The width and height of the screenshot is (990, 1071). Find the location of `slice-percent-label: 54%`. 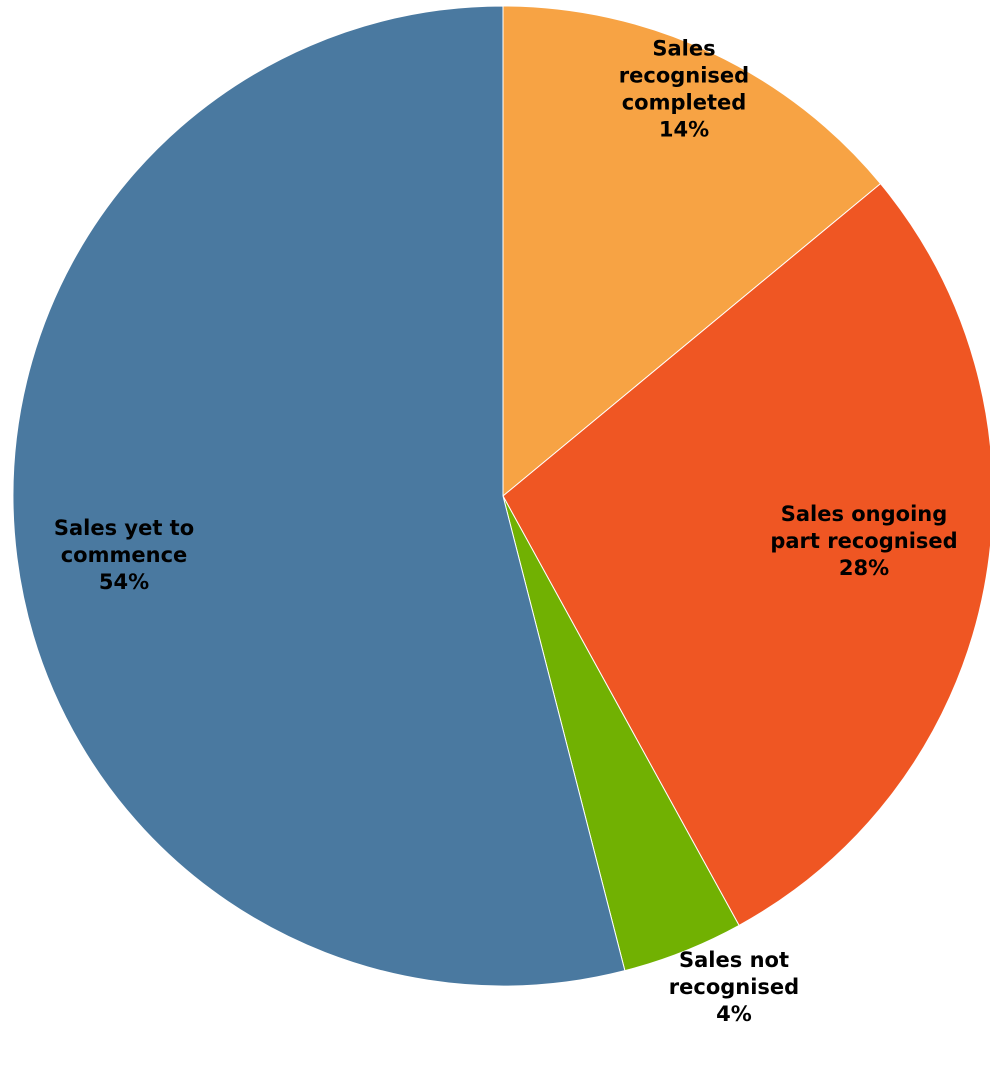

slice-percent-label: 54% is located at coordinates (124, 582).